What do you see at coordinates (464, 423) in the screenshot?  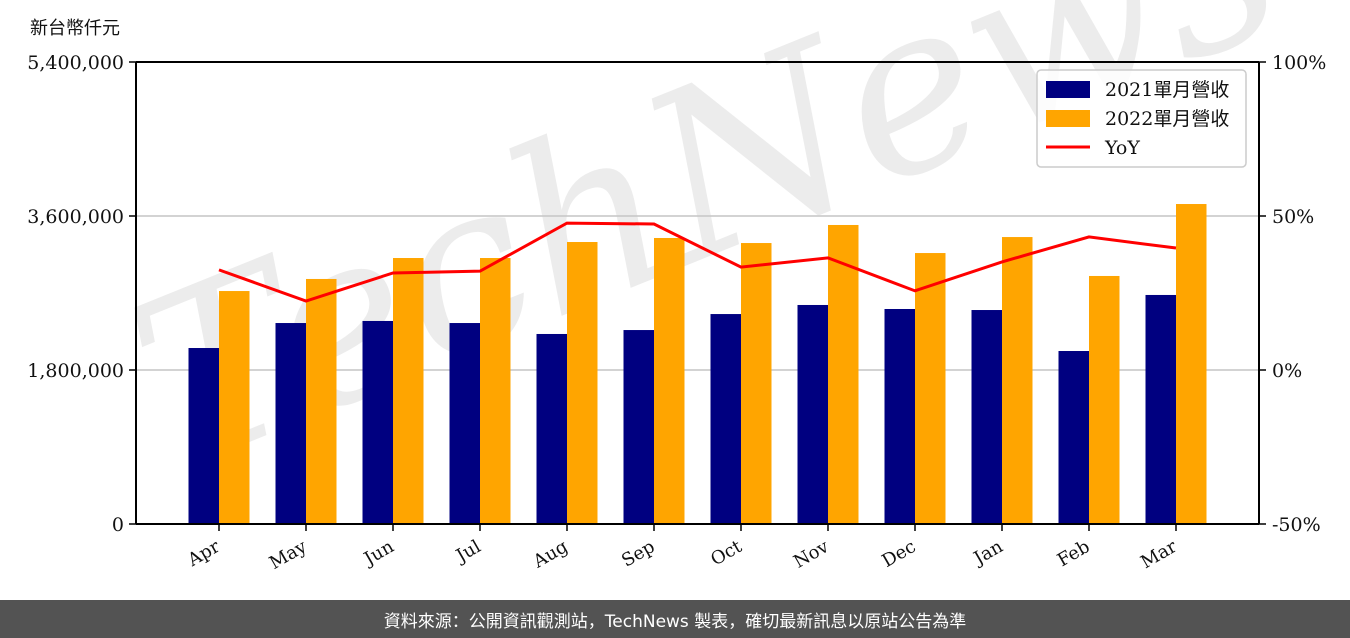 I see `bar-2021-jul` at bounding box center [464, 423].